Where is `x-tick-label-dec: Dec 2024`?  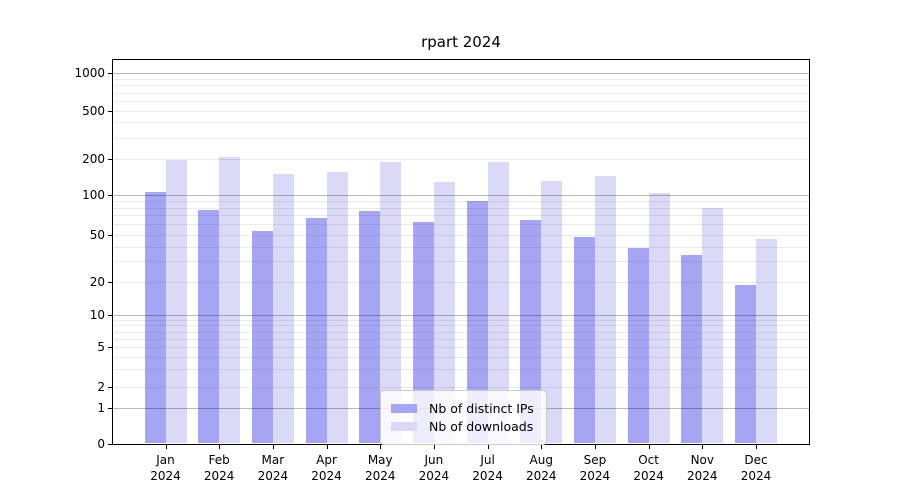
x-tick-label-dec: Dec 2024 is located at coordinates (756, 468).